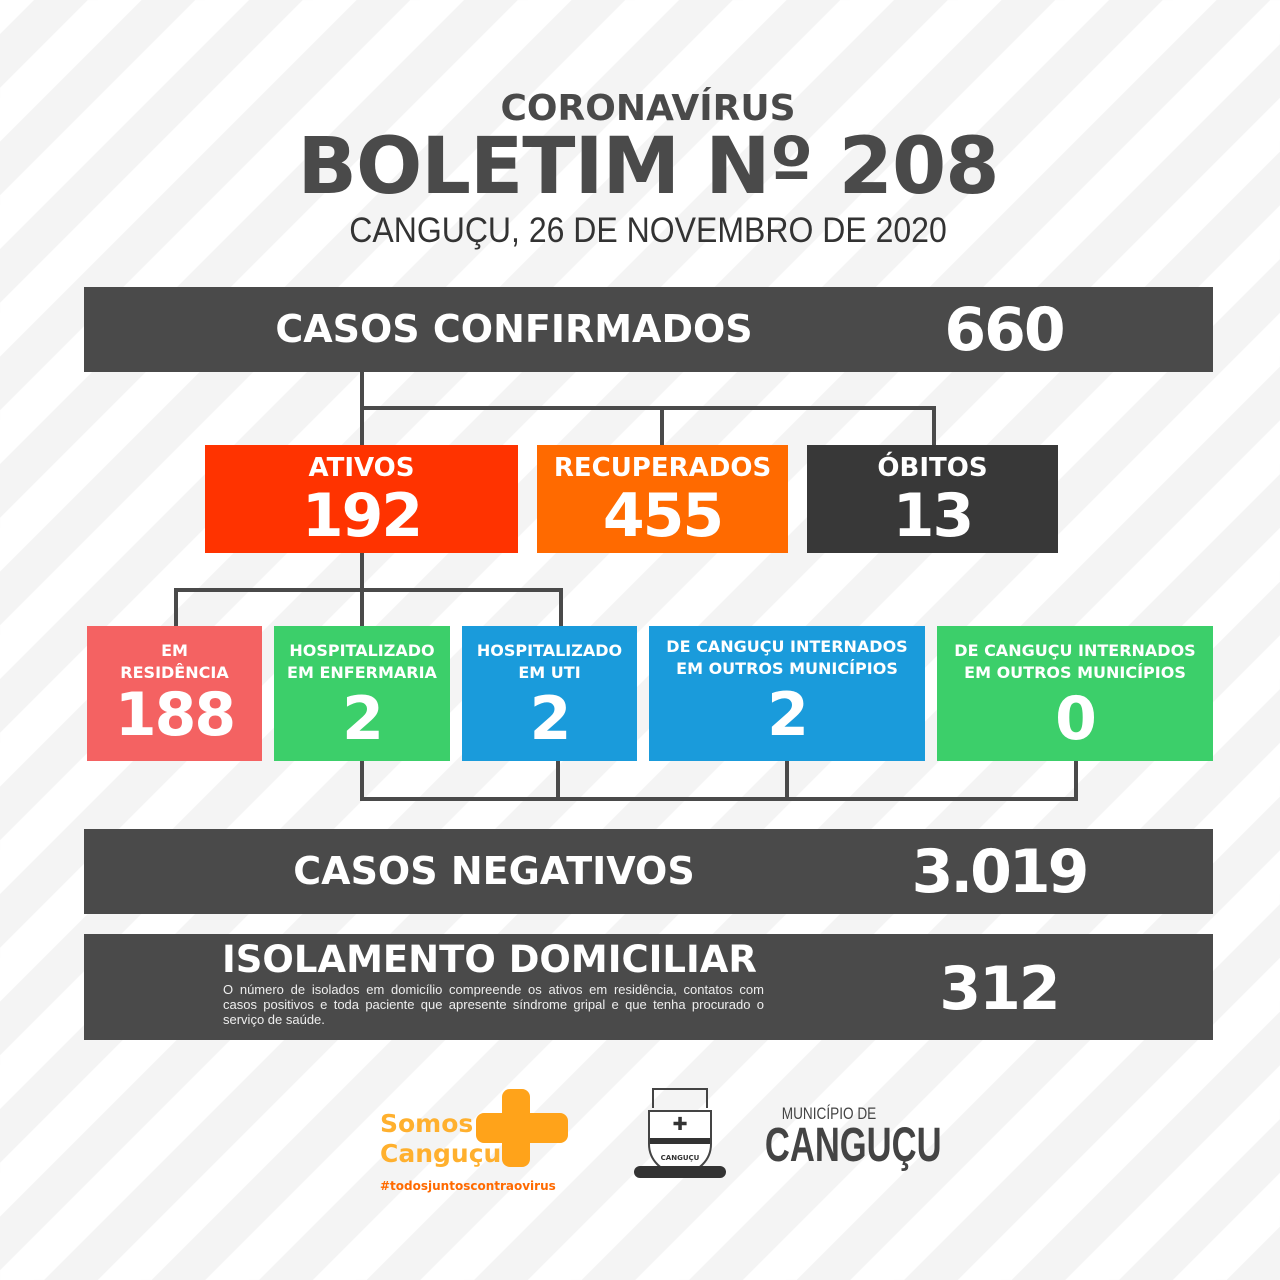  I want to click on negatives-value: 3.019, so click(1000, 872).